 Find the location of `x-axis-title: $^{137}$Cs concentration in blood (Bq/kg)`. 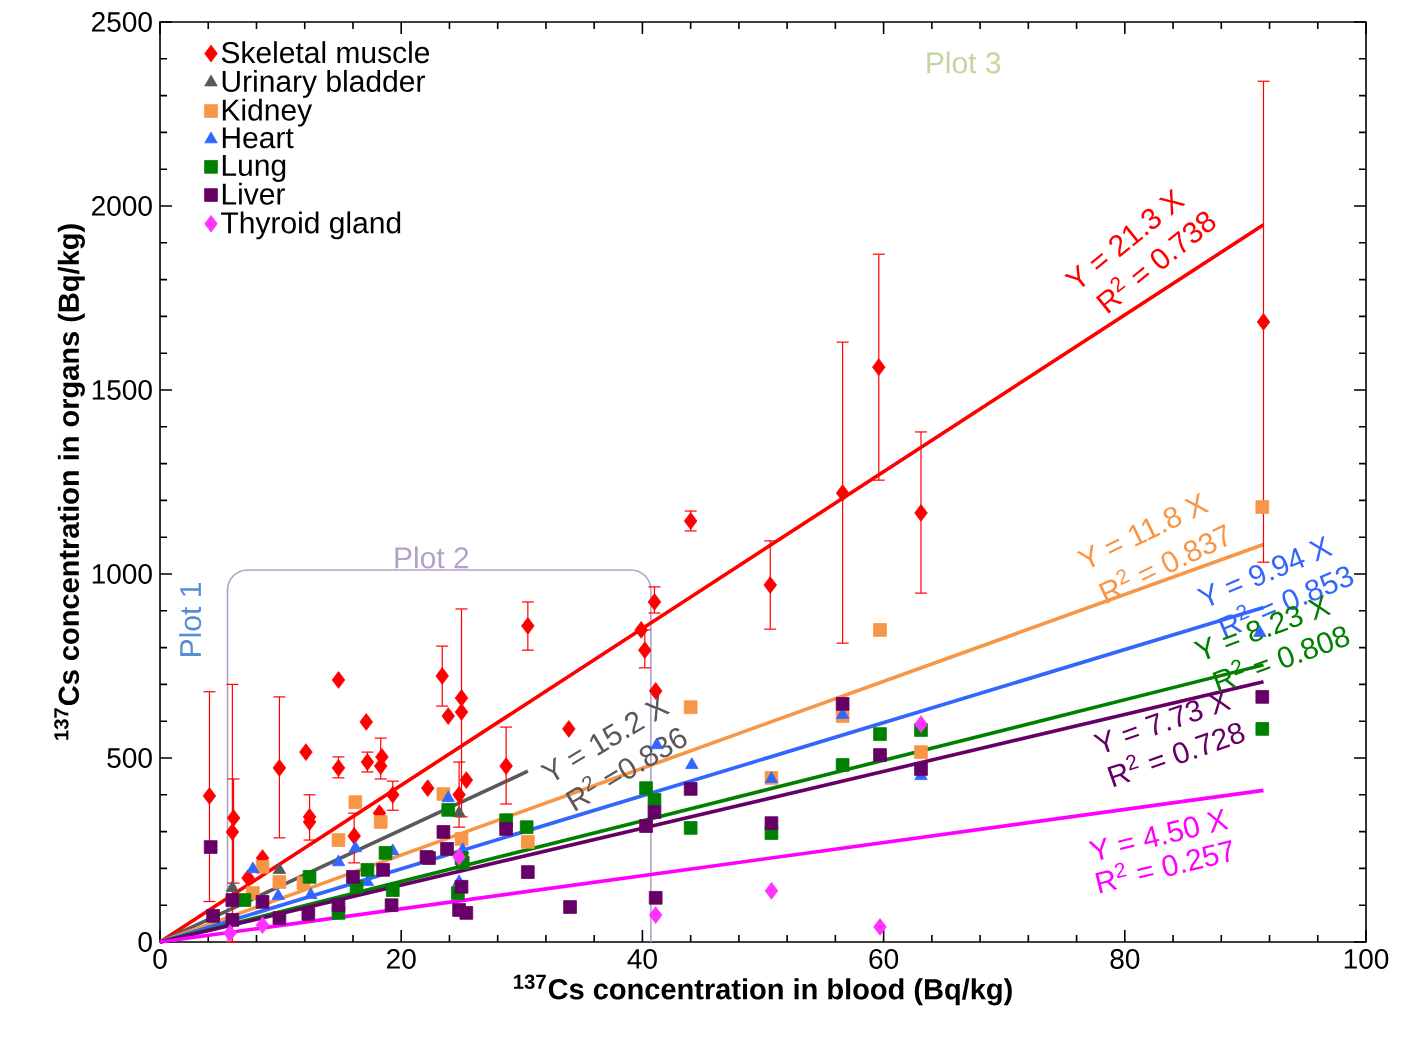

x-axis-title: $^{137}$Cs concentration in blood (Bq/kg) is located at coordinates (763, 990).